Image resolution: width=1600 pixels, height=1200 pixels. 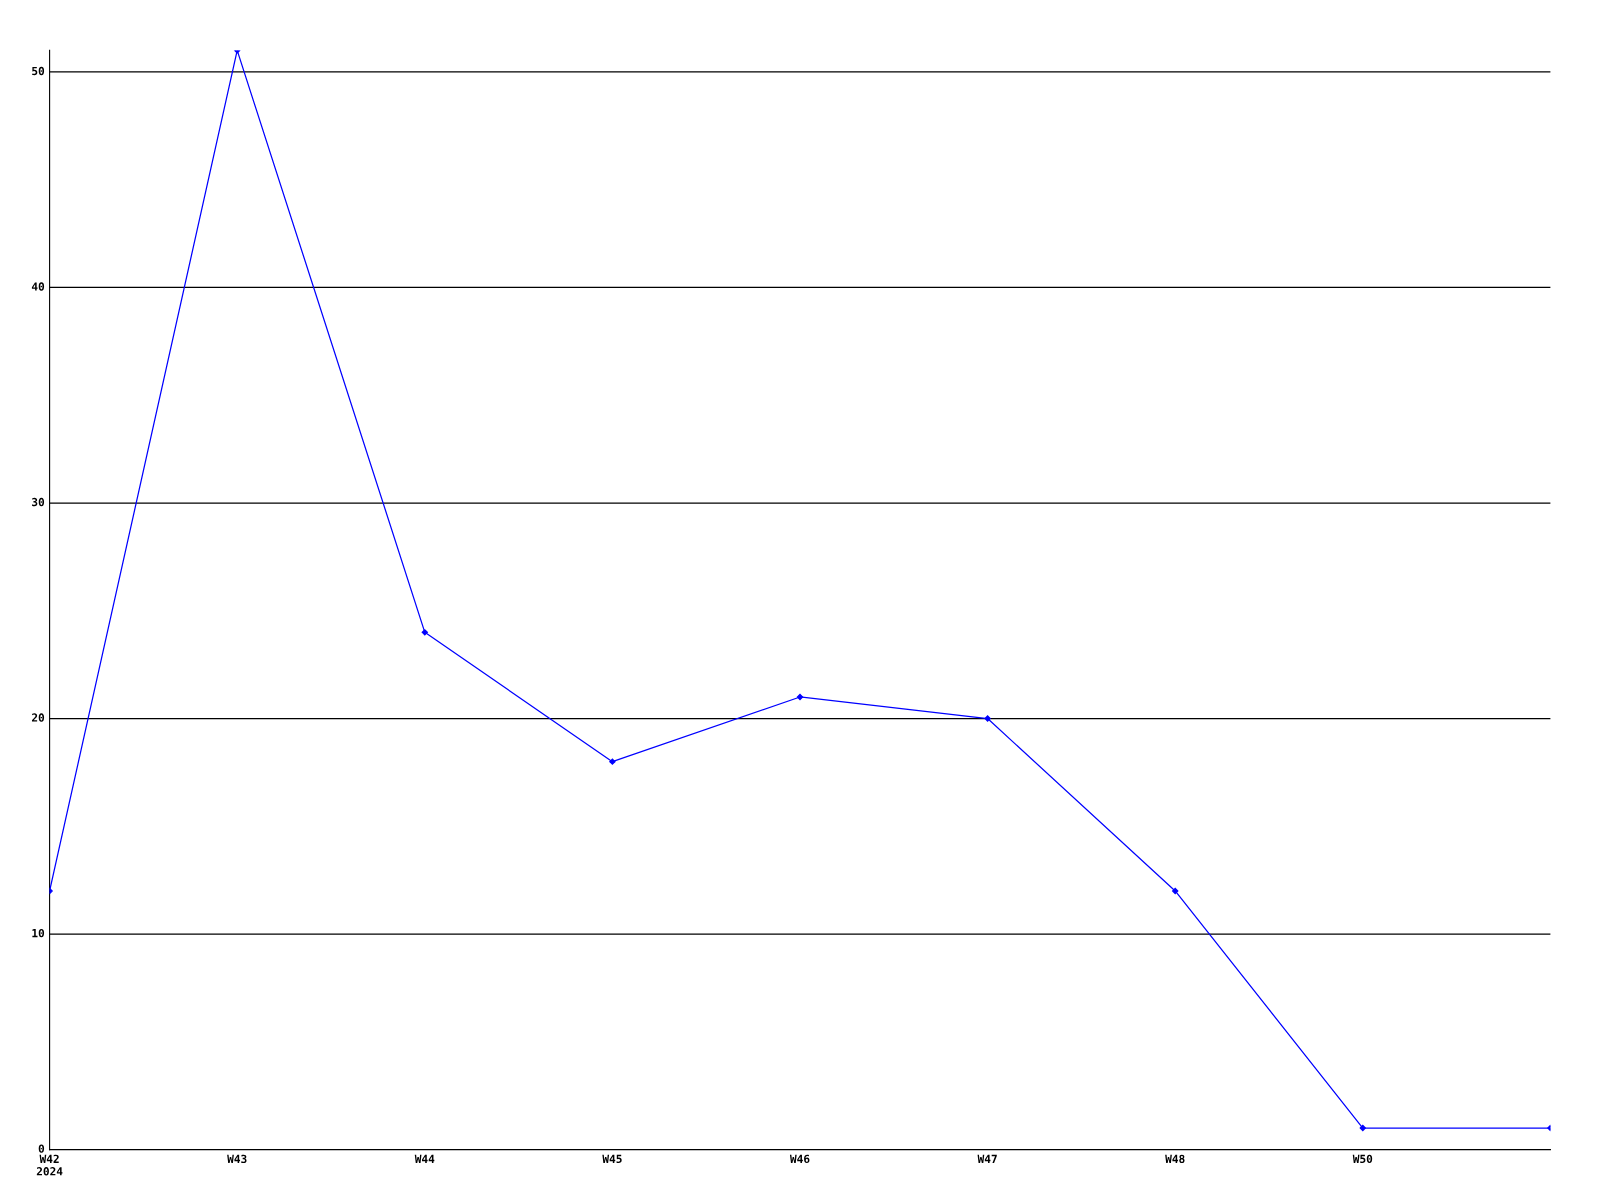 What do you see at coordinates (424, 1158) in the screenshot?
I see `x-tick-label: W44` at bounding box center [424, 1158].